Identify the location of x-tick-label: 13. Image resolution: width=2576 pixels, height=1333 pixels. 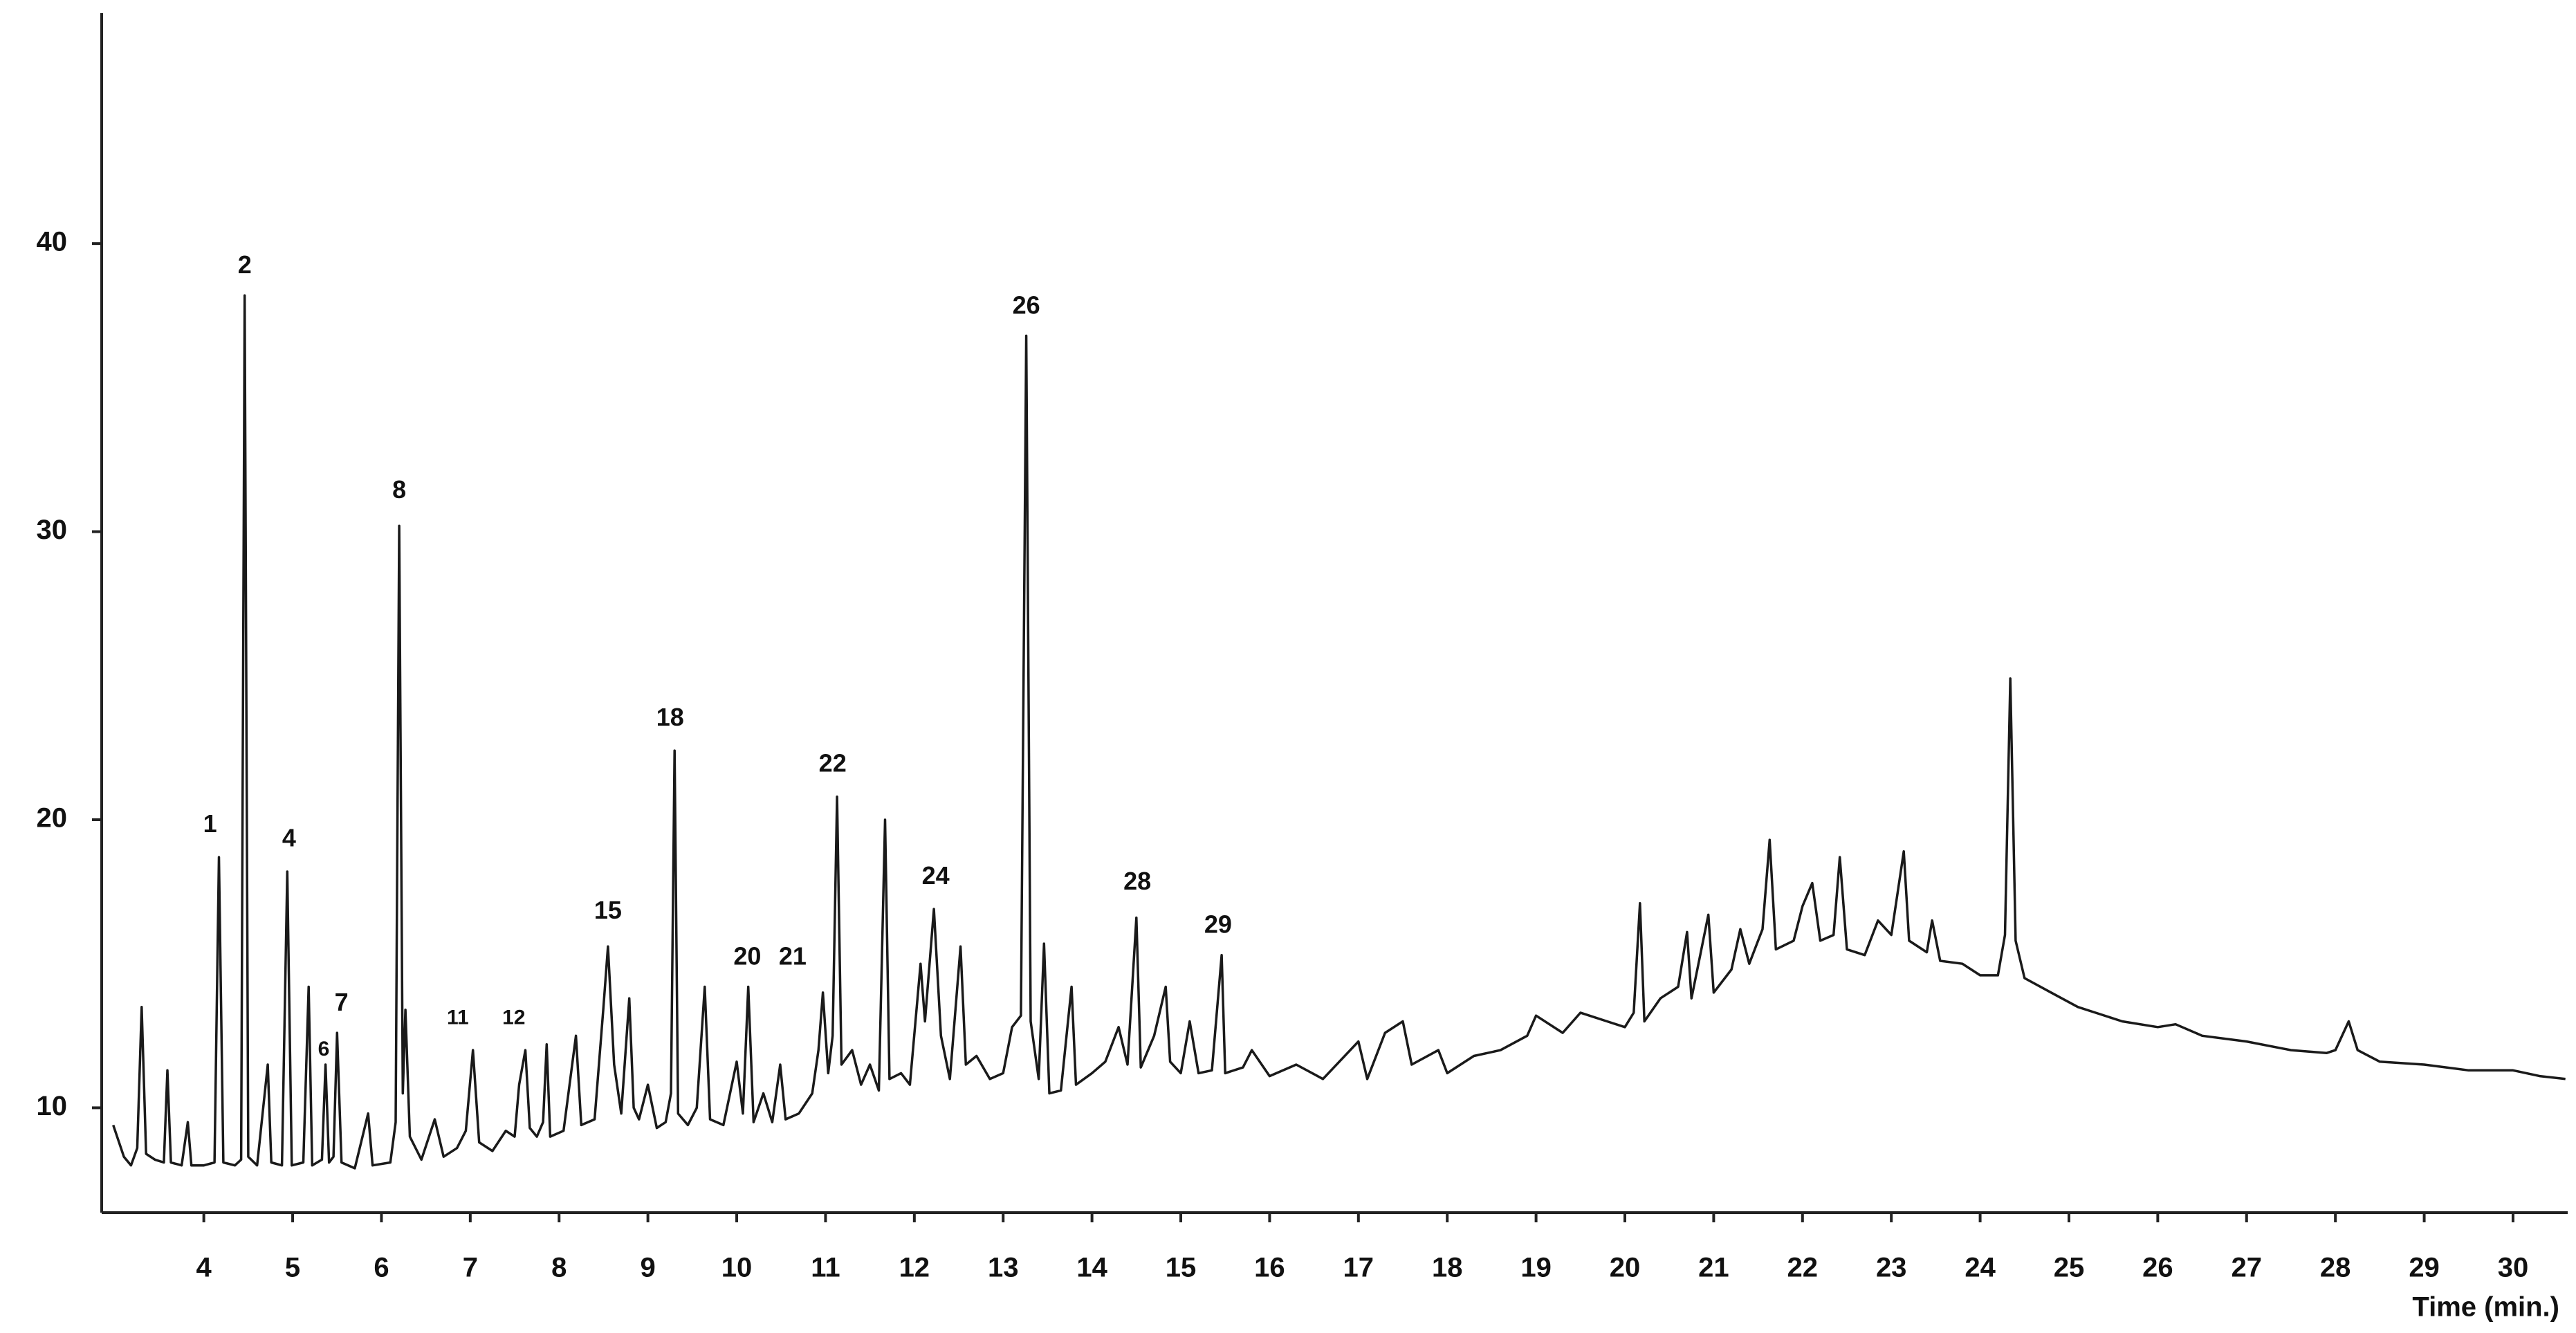
(1003, 1268).